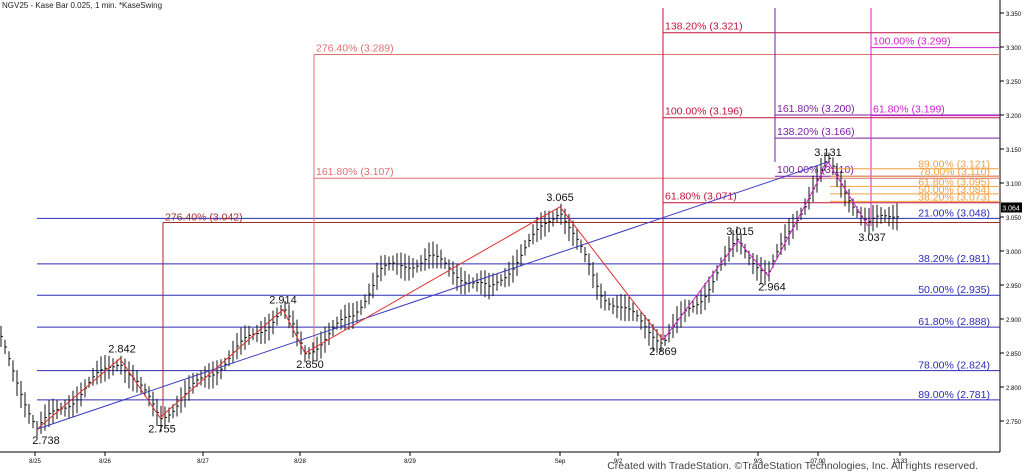 This screenshot has width=1024, height=473. Describe the element at coordinates (954, 165) in the screenshot. I see `orange-level-label: 89.00% (3.121)` at that location.